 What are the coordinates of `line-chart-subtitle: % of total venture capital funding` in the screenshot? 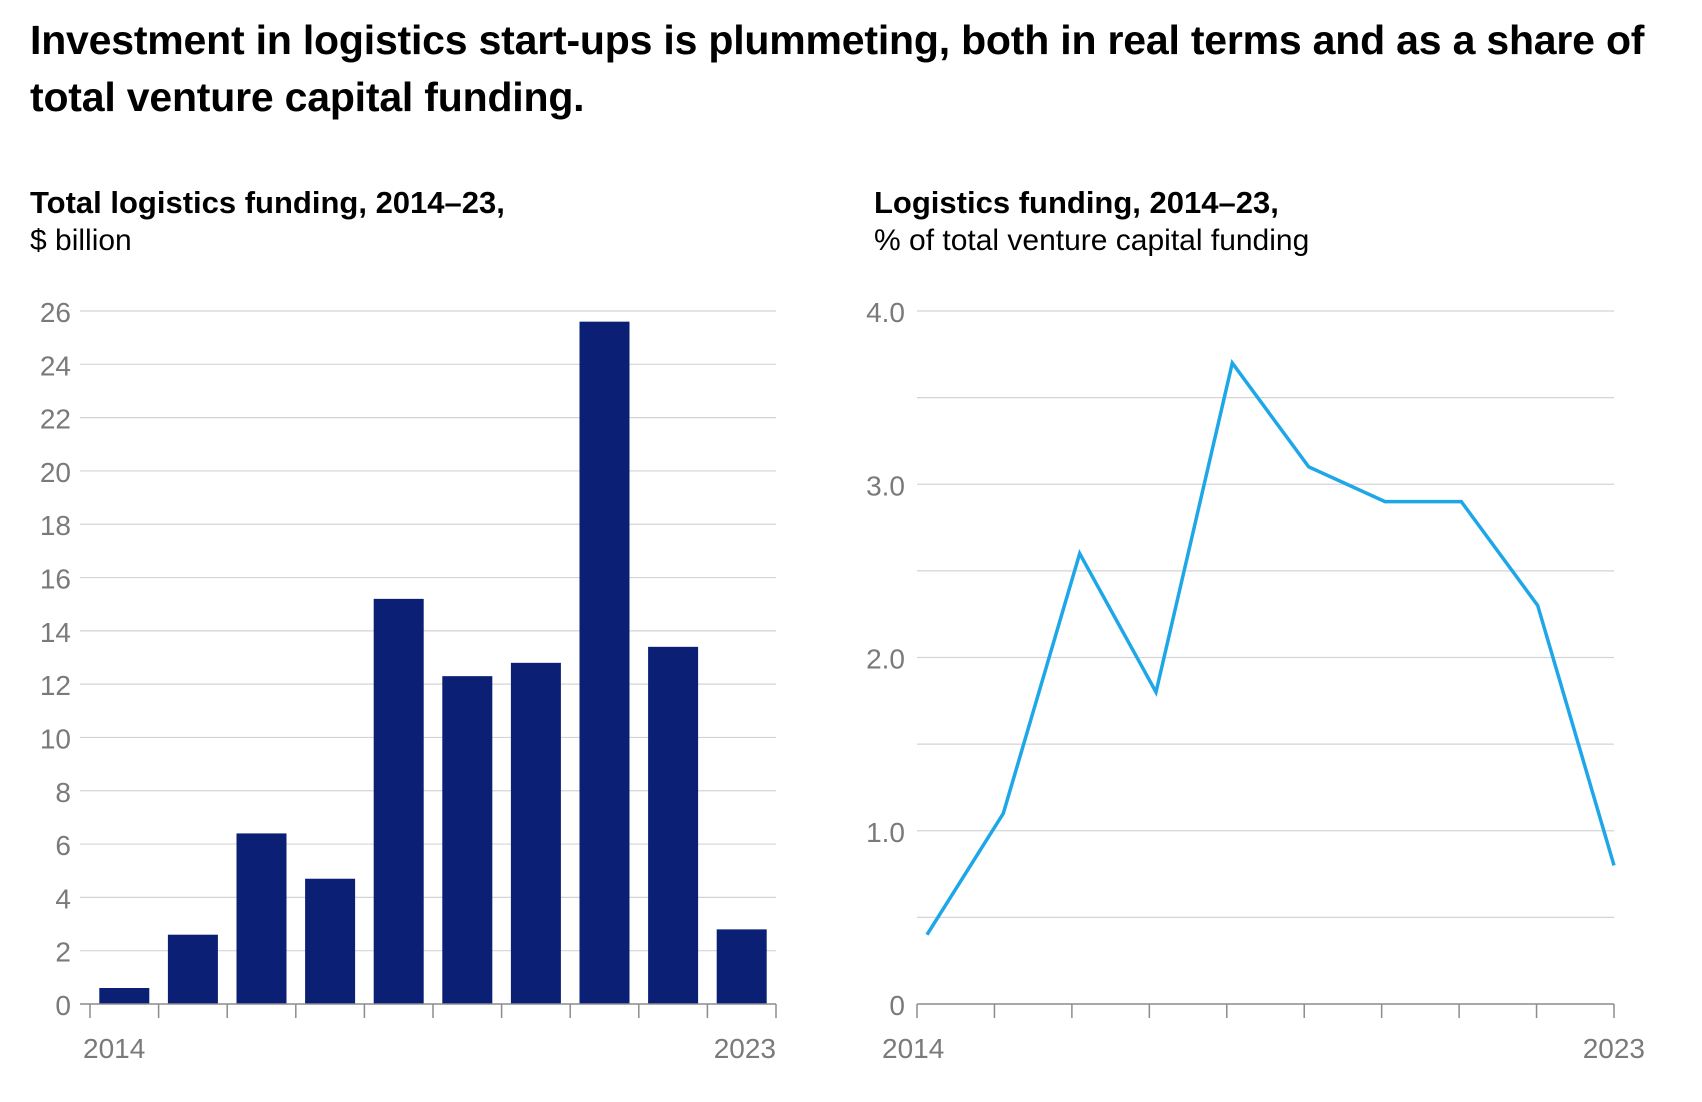 It's located at (1092, 240).